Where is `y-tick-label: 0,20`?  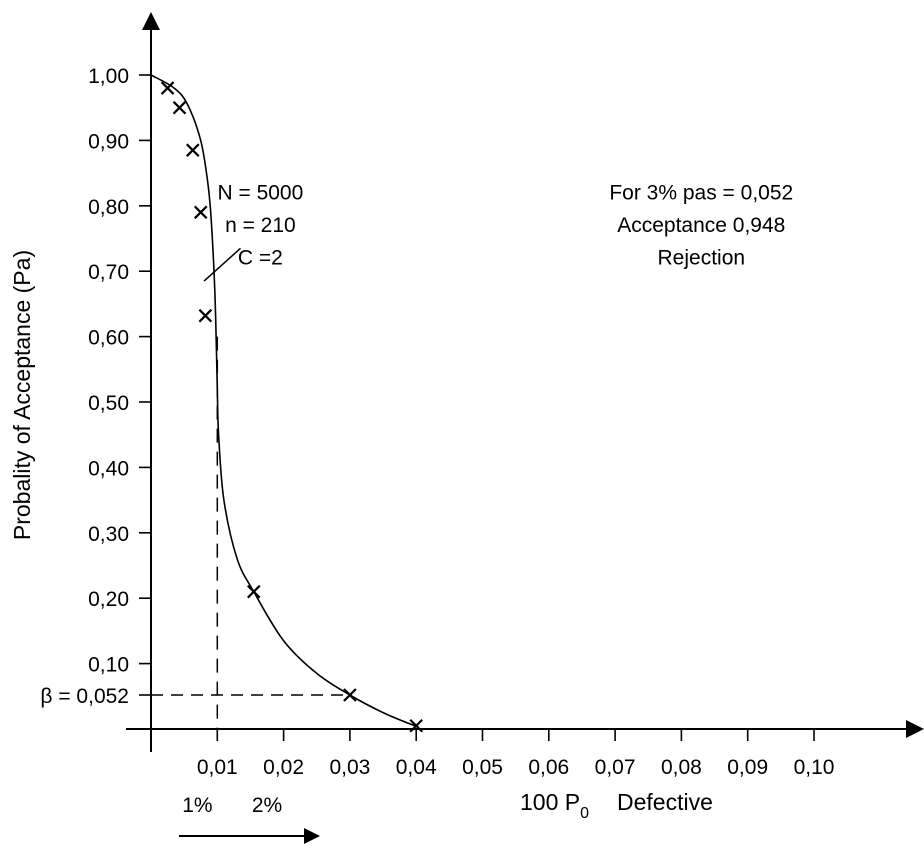
y-tick-label: 0,20 is located at coordinates (108, 599).